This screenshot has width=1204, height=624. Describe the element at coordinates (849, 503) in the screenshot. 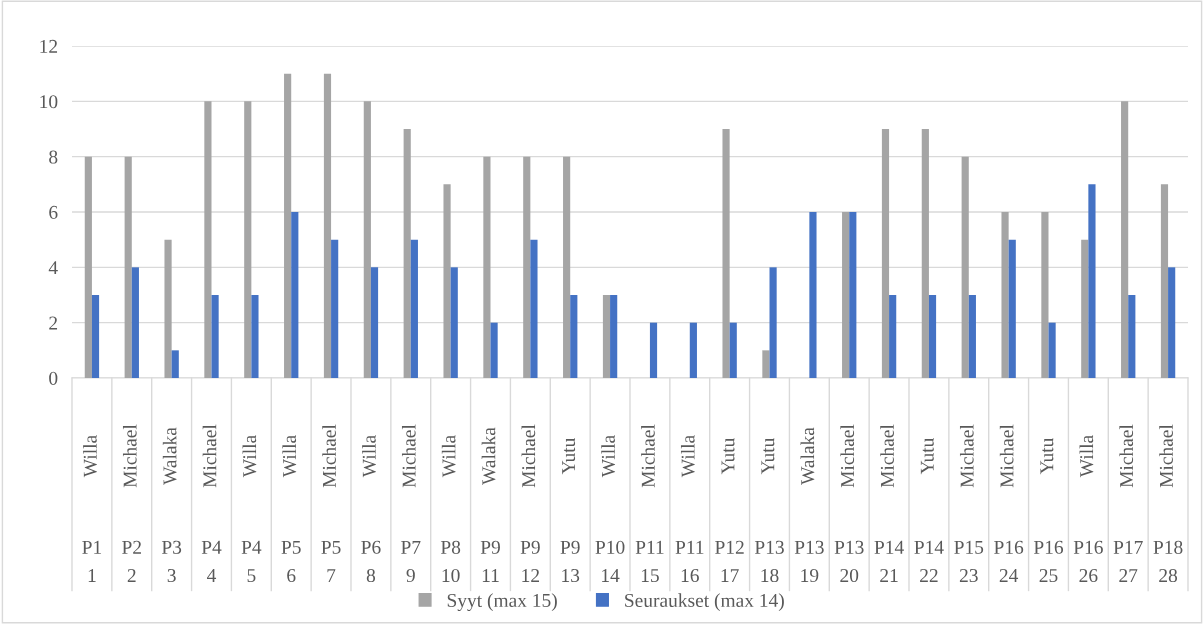

I see `category-label: Michael P13 20` at that location.